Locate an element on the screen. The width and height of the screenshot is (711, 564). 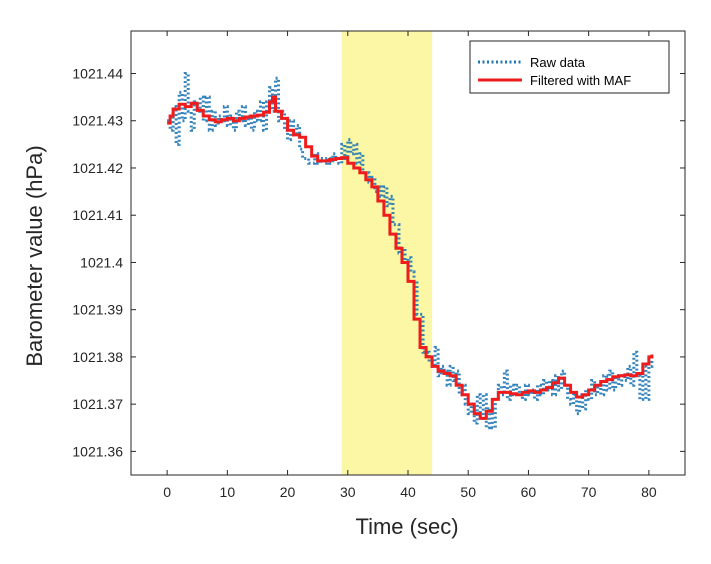
highlight-band is located at coordinates (387, 253).